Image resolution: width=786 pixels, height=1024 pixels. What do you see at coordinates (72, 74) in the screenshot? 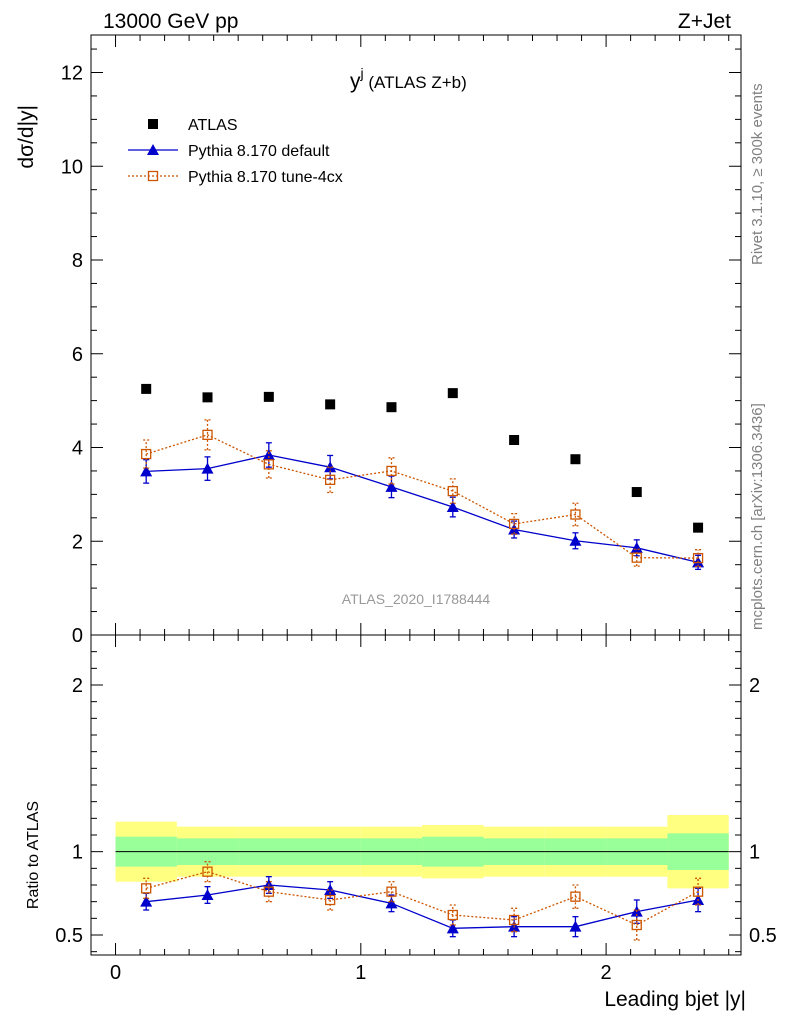
I see `main-y-tick-label: 12` at bounding box center [72, 74].